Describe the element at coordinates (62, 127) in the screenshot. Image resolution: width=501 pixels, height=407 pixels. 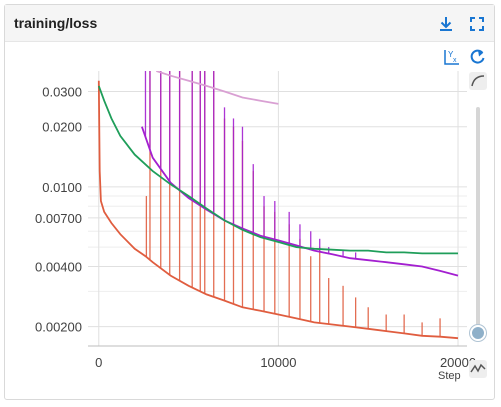
I see `y-tick-label: 0.0200` at that location.